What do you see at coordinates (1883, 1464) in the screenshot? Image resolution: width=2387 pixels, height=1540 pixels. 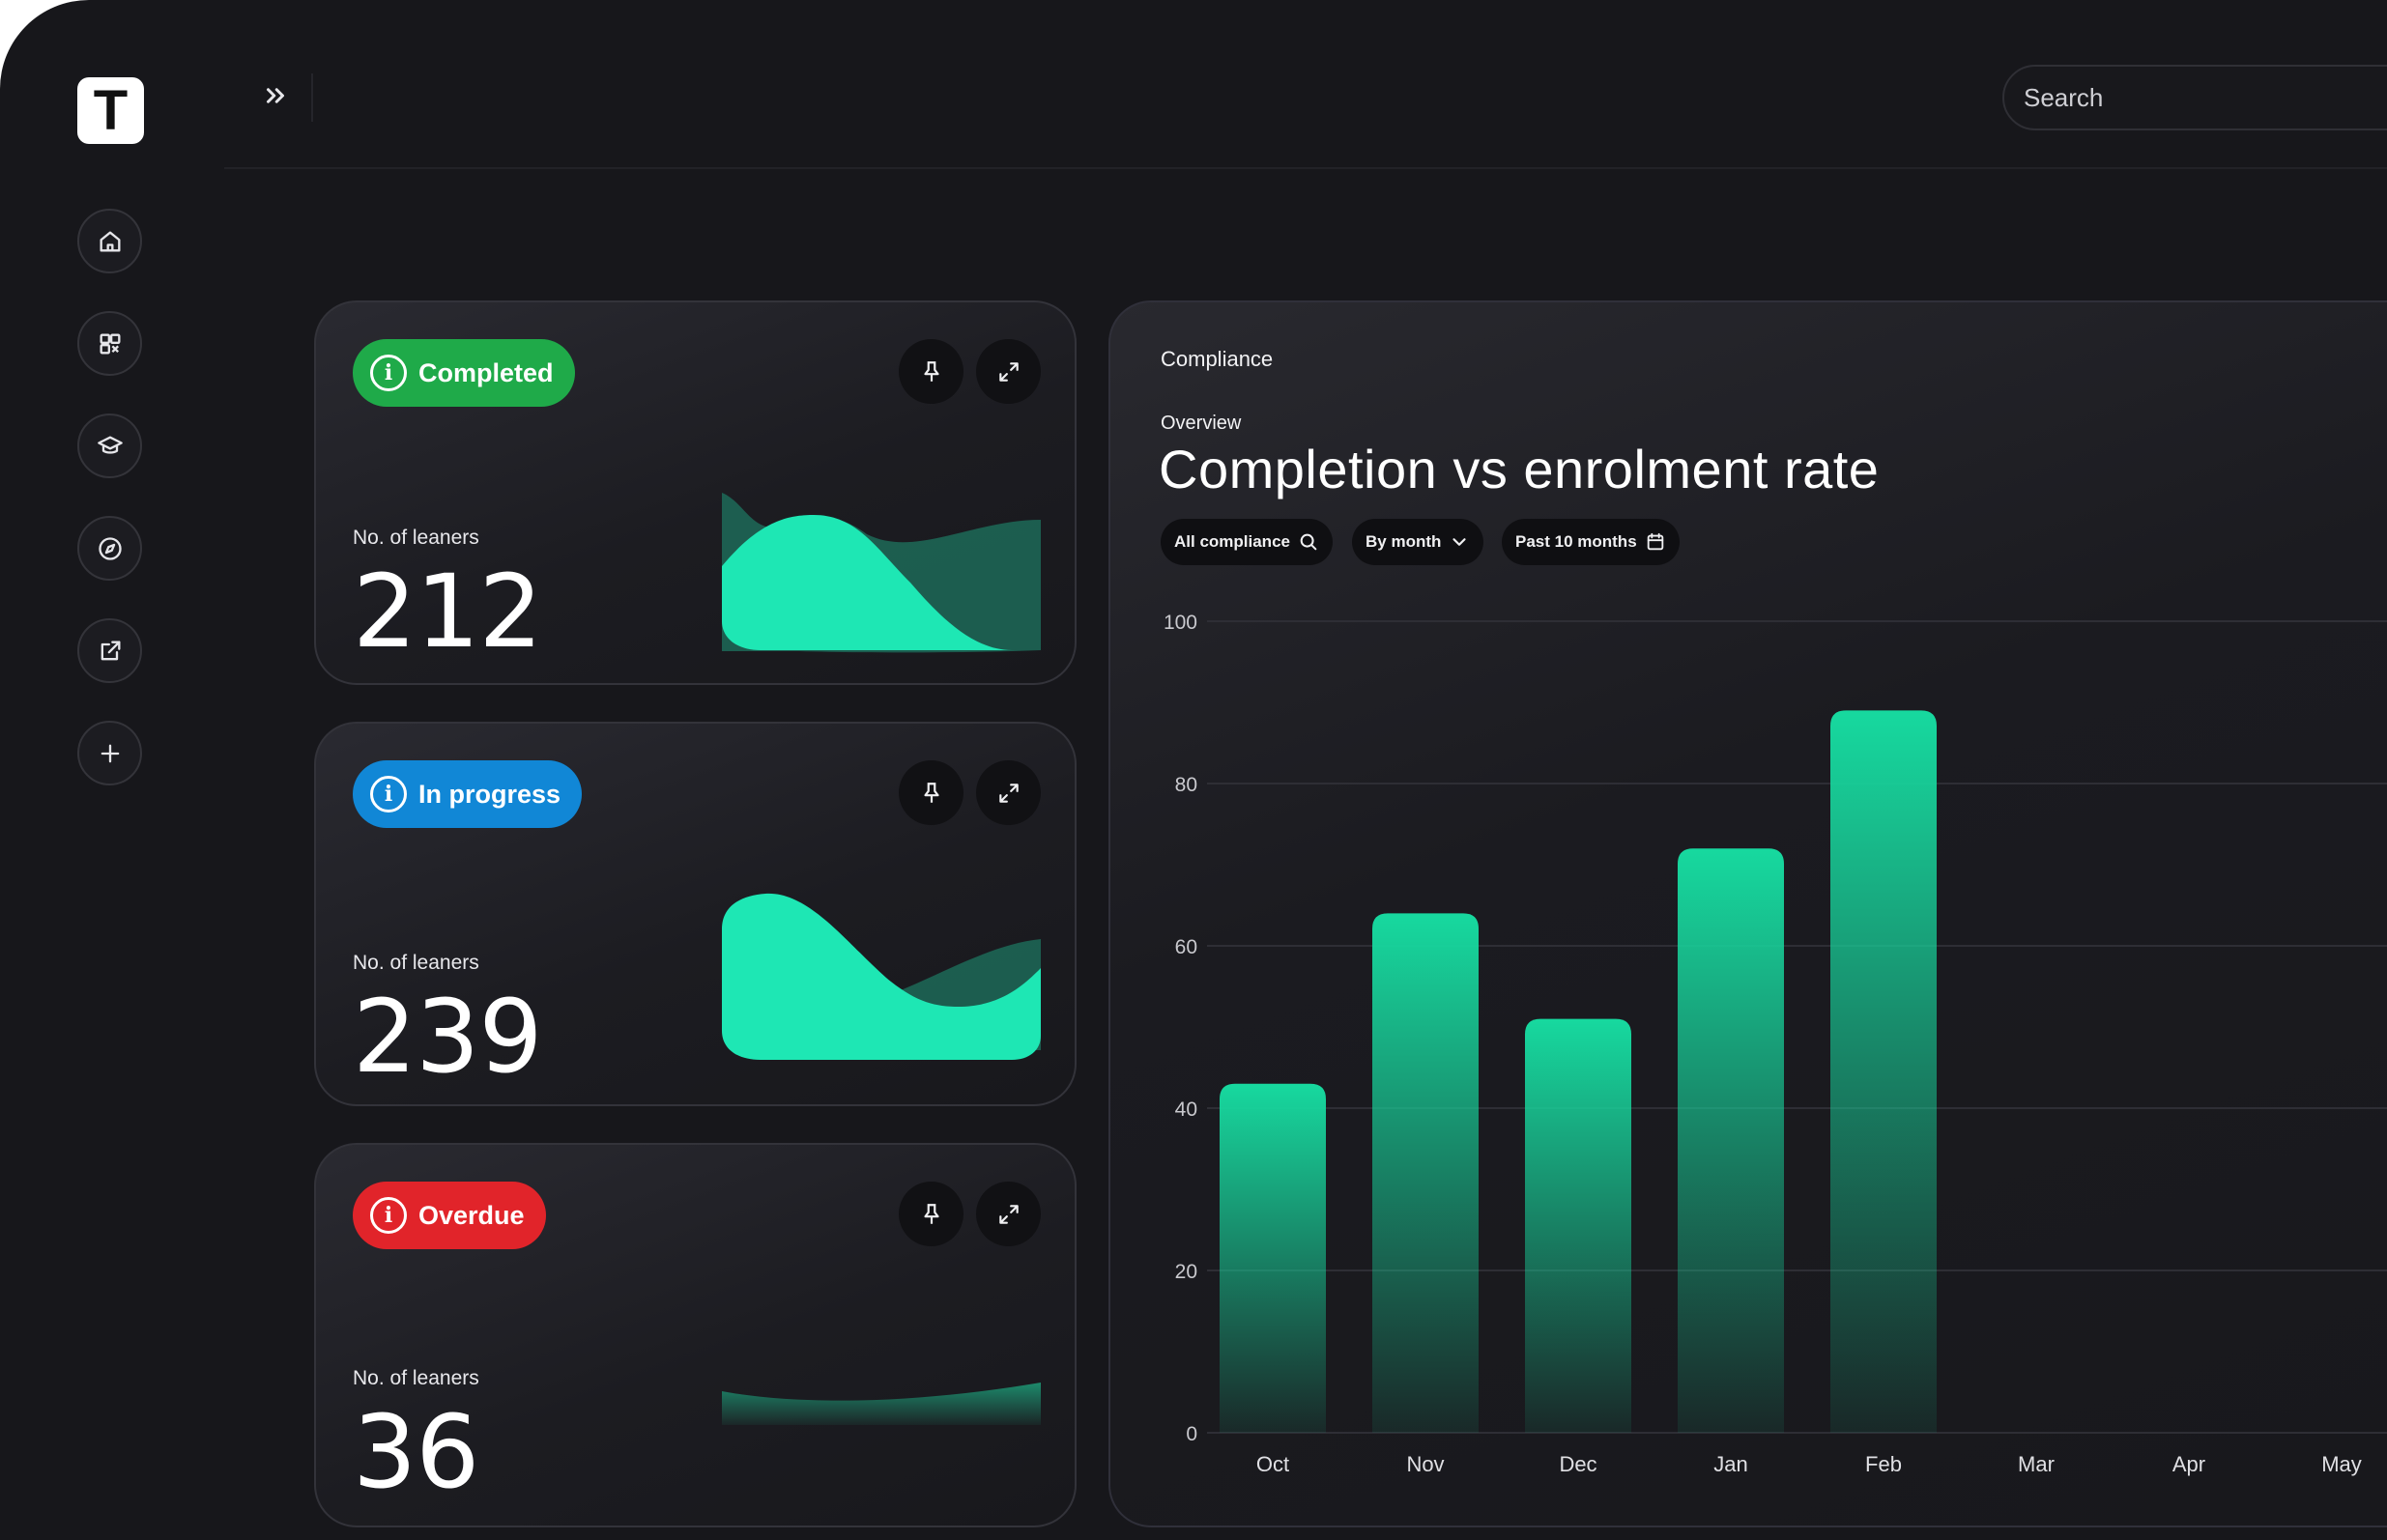 I see `x-tick-label: Feb` at bounding box center [1883, 1464].